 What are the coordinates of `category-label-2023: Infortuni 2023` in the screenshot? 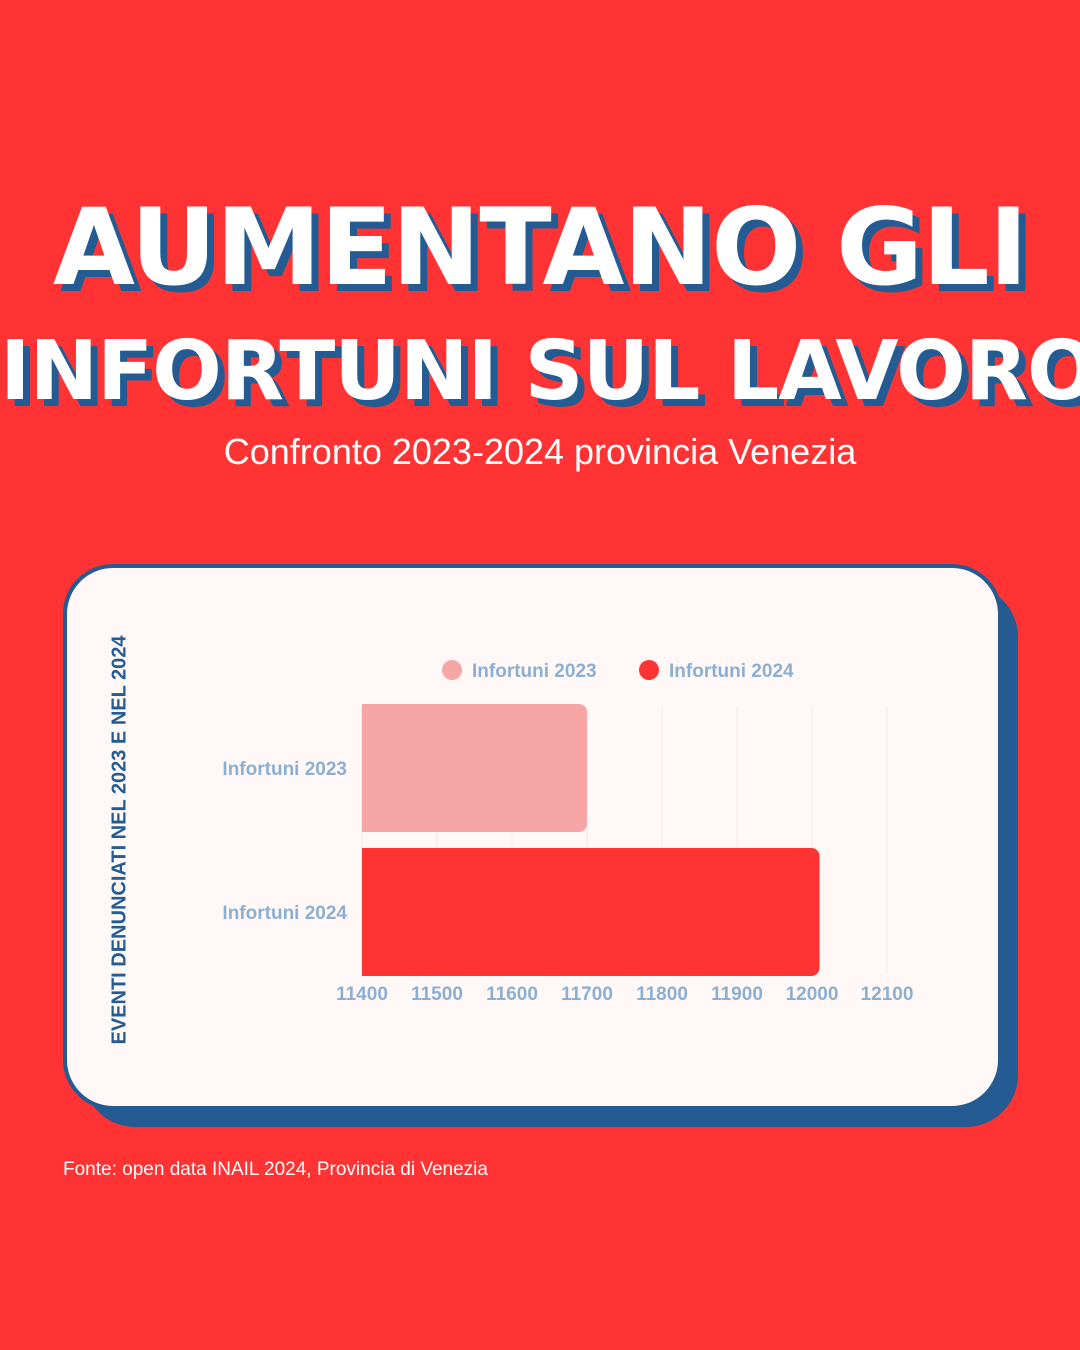 It's located at (284, 769).